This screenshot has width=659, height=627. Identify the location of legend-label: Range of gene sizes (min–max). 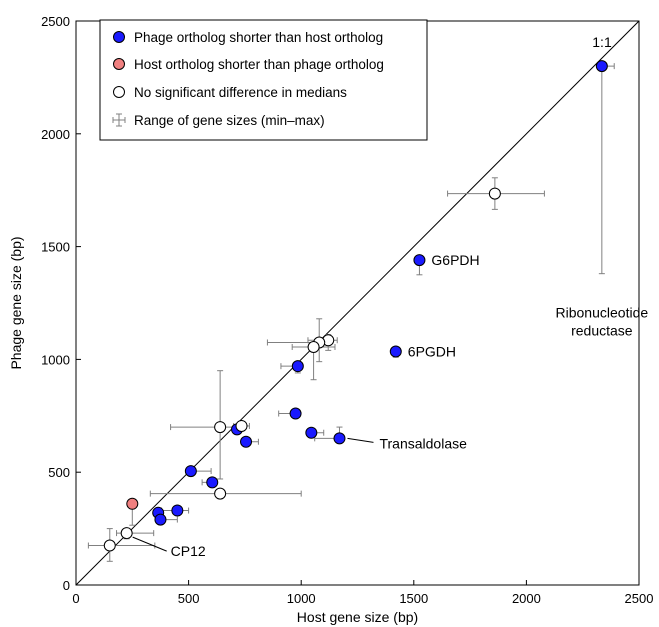
(229, 120).